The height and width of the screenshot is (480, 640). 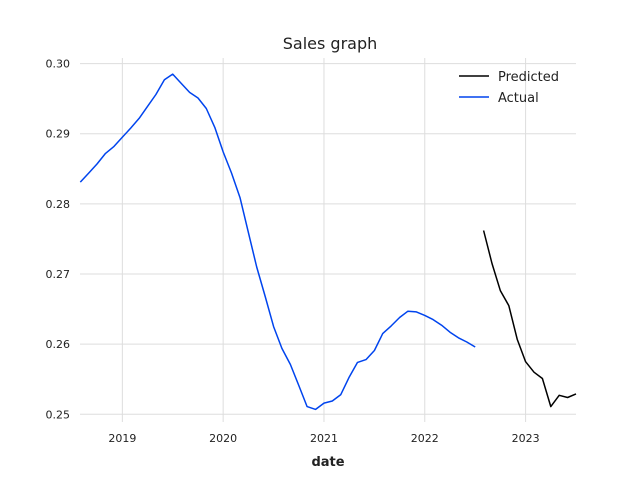 I want to click on y-tick-label: 0.29, so click(x=58, y=134).